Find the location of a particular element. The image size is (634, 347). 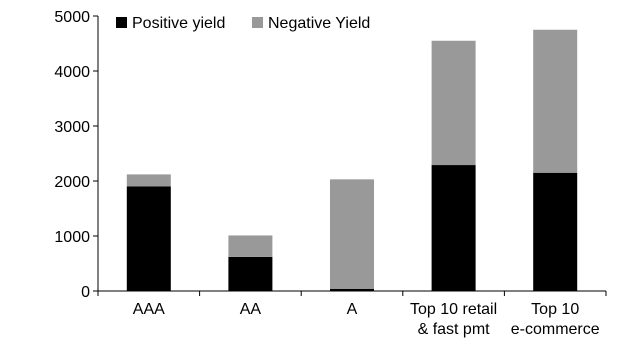

legend-swatch-negative-yield is located at coordinates (257, 22).